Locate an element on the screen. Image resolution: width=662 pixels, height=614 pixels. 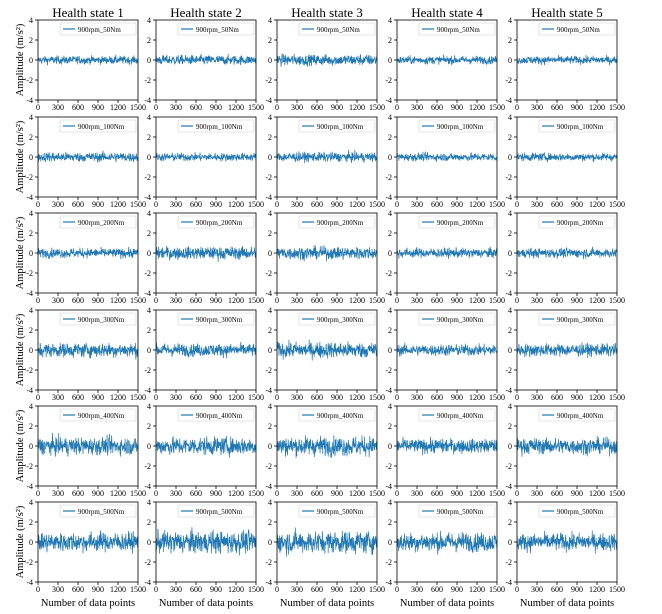
panel-r4-c4: -4 -2 0 2 4 0 300 600 900 1200 1500 900rpm_300Nm is located at coordinates (445, 354).